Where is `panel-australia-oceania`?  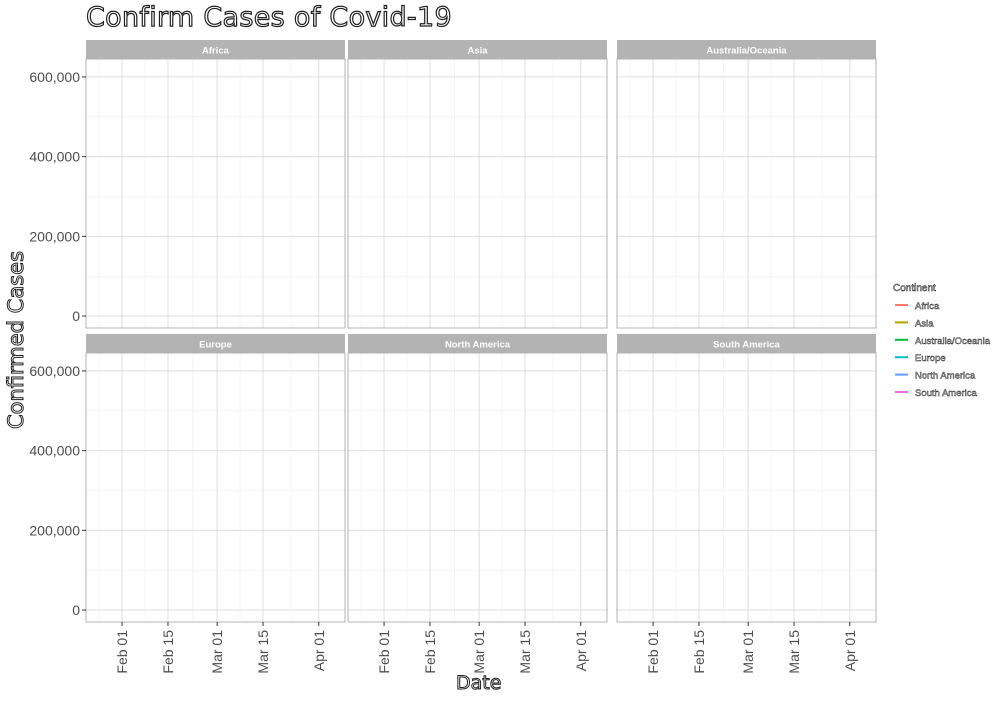
panel-australia-oceania is located at coordinates (746, 193).